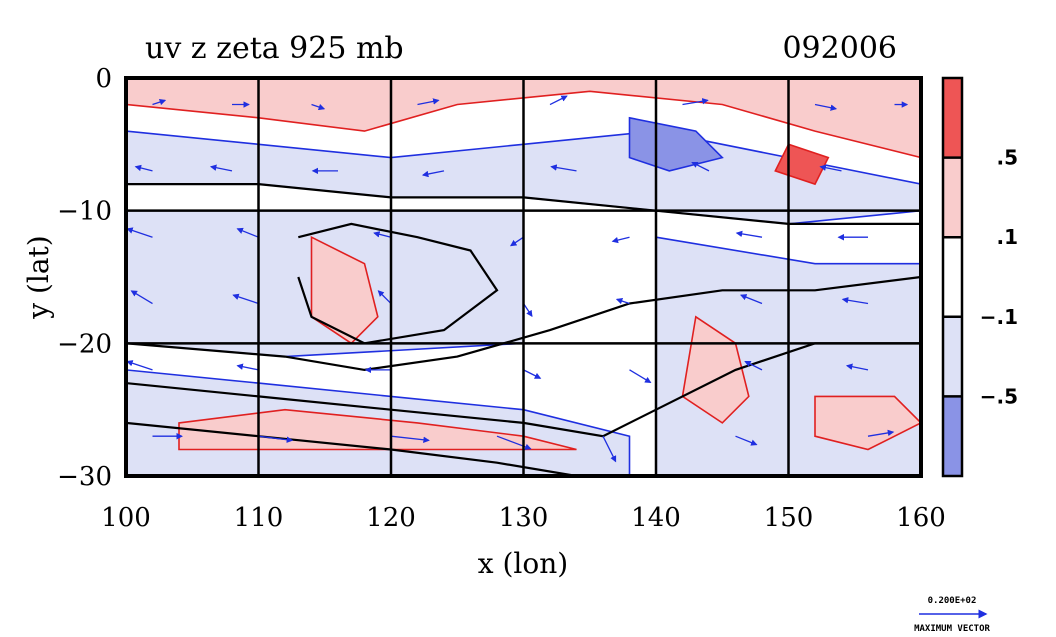 The image size is (1056, 637). I want to click on colorbar-frame, so click(952, 277).